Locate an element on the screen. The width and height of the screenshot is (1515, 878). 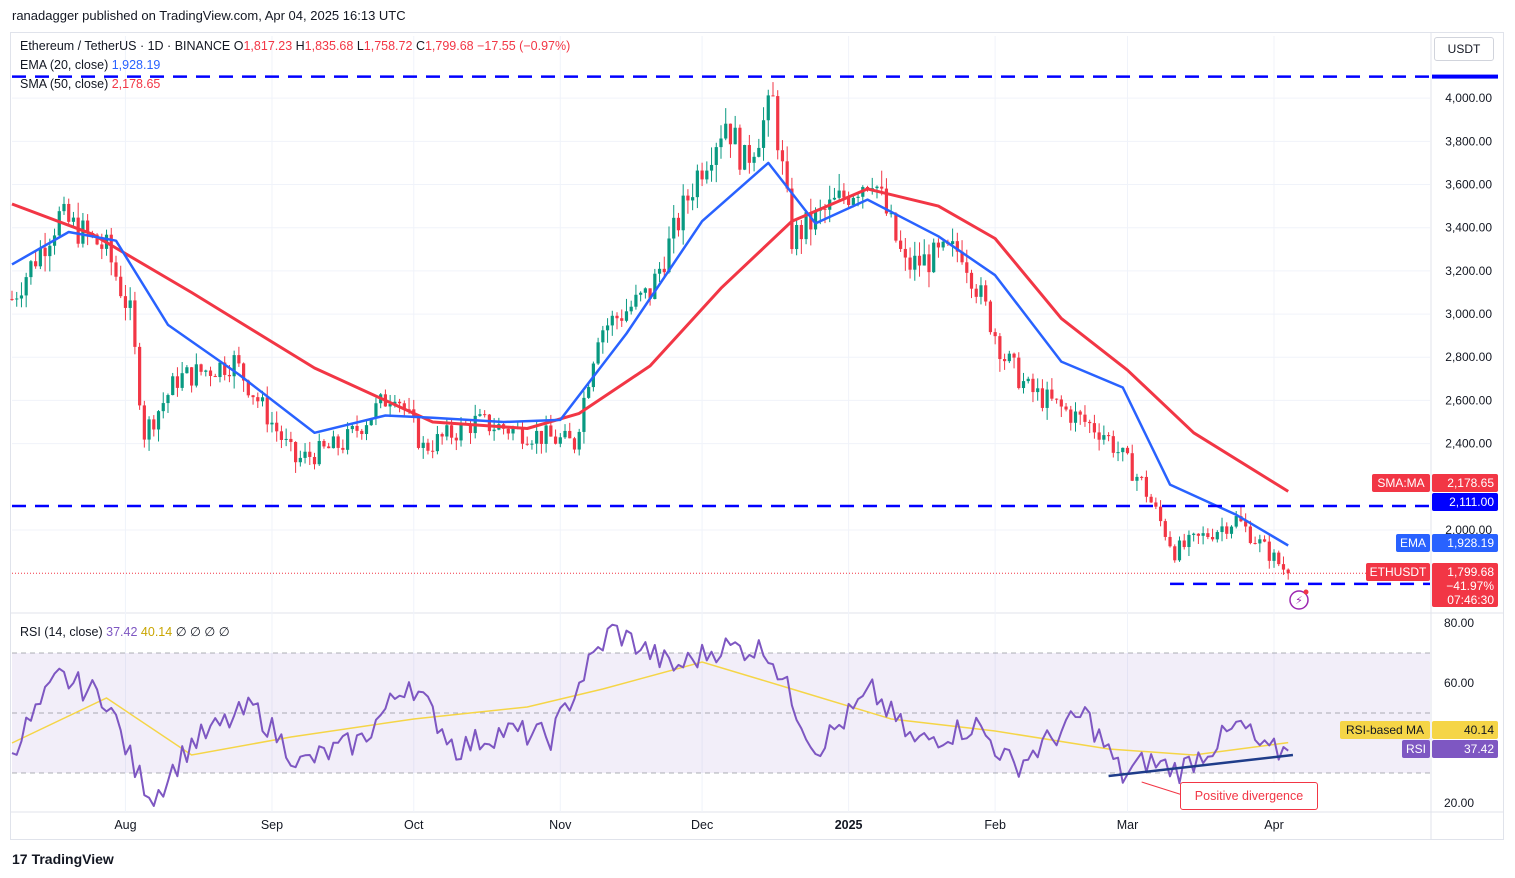
currency-selector: USDT is located at coordinates (1464, 49).